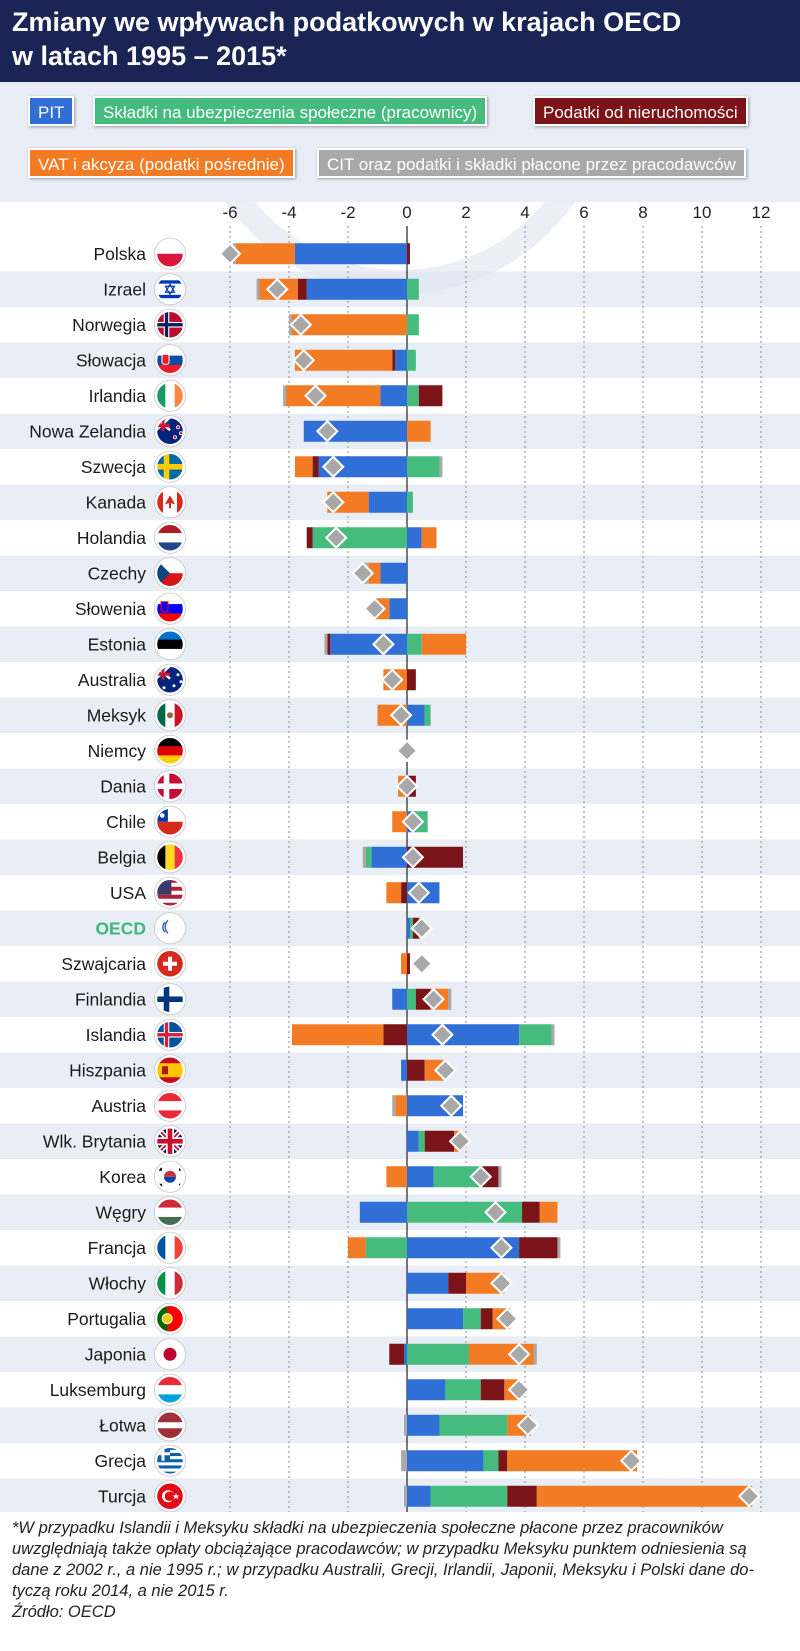 Image resolution: width=800 pixels, height=1651 pixels. Describe the element at coordinates (120, 928) in the screenshot. I see `country-label: OECD` at that location.